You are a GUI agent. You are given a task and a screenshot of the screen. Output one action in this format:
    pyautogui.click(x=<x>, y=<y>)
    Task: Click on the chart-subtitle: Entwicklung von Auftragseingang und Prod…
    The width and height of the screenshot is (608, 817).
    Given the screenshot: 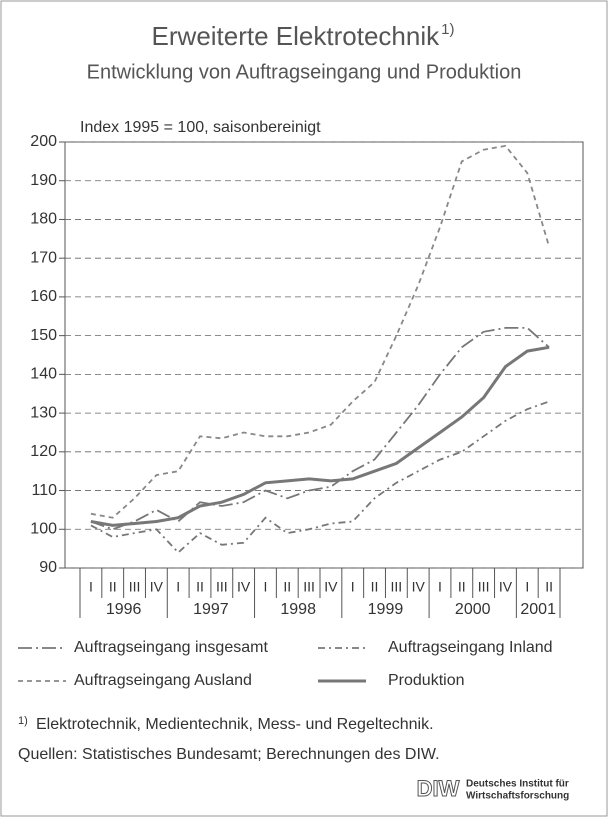 What is the action you would take?
    pyautogui.click(x=304, y=72)
    